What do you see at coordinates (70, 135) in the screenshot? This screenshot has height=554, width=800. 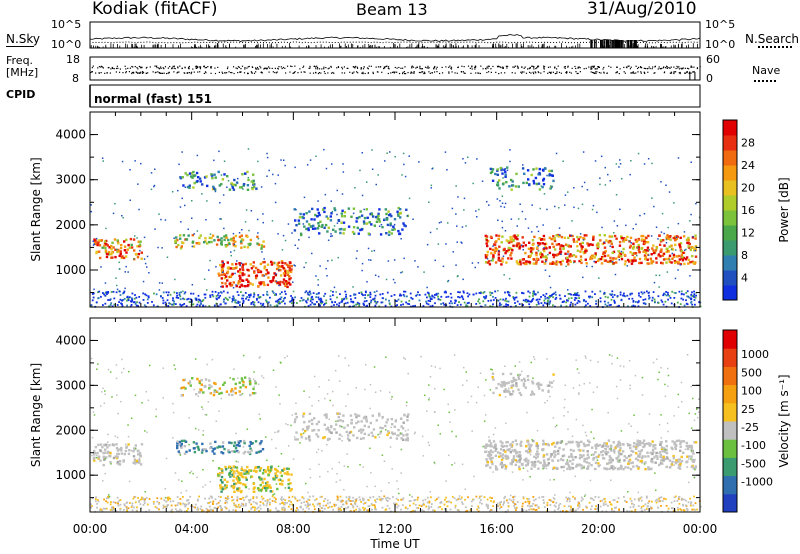 I see `power-ytick-label: 4000` at bounding box center [70, 135].